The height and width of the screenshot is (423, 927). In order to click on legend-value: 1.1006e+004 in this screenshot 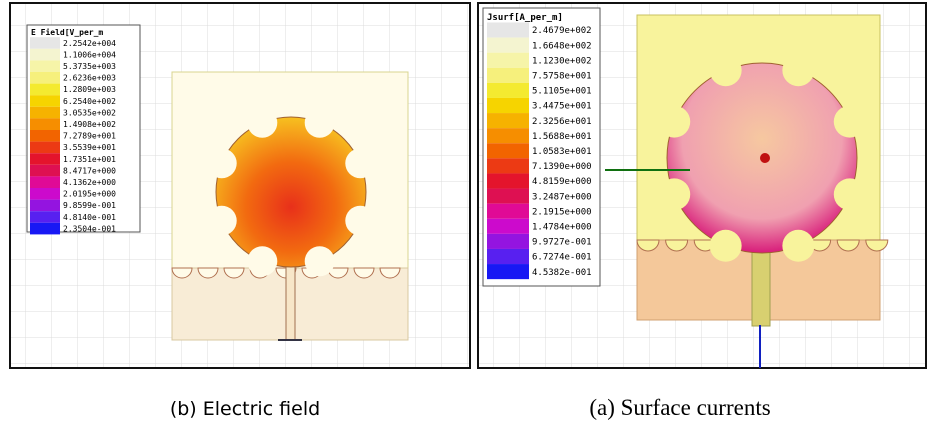, I will do `click(89, 54)`.